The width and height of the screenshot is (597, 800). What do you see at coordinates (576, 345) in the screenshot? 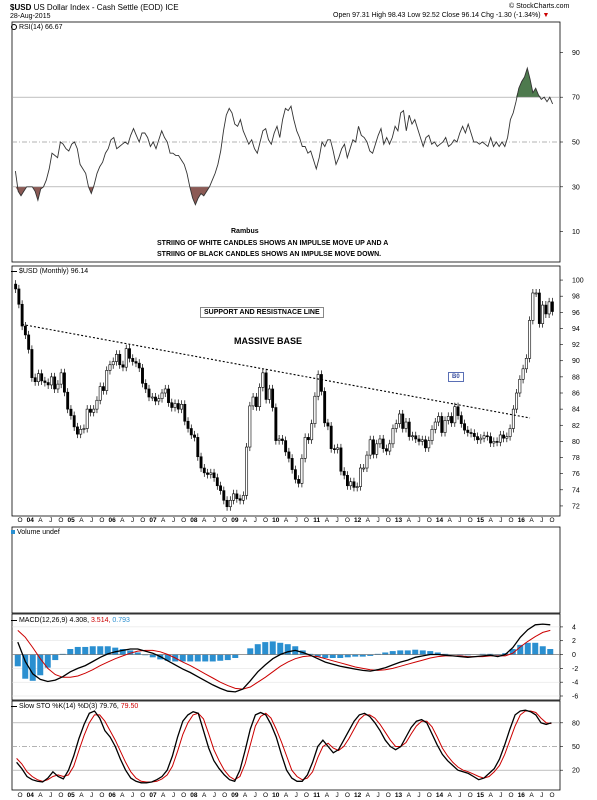
I see `price-tick-label: 92` at bounding box center [576, 345].